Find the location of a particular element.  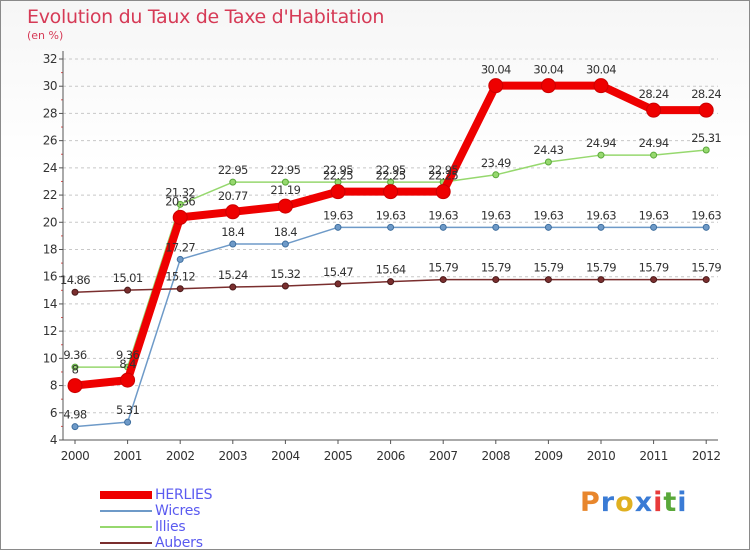

x-tick-label: 2011 is located at coordinates (653, 456).